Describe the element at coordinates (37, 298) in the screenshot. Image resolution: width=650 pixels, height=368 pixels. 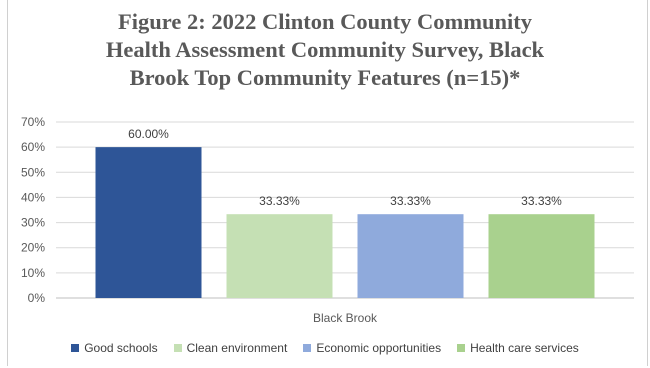
I see `y-tick-label: 0%` at that location.